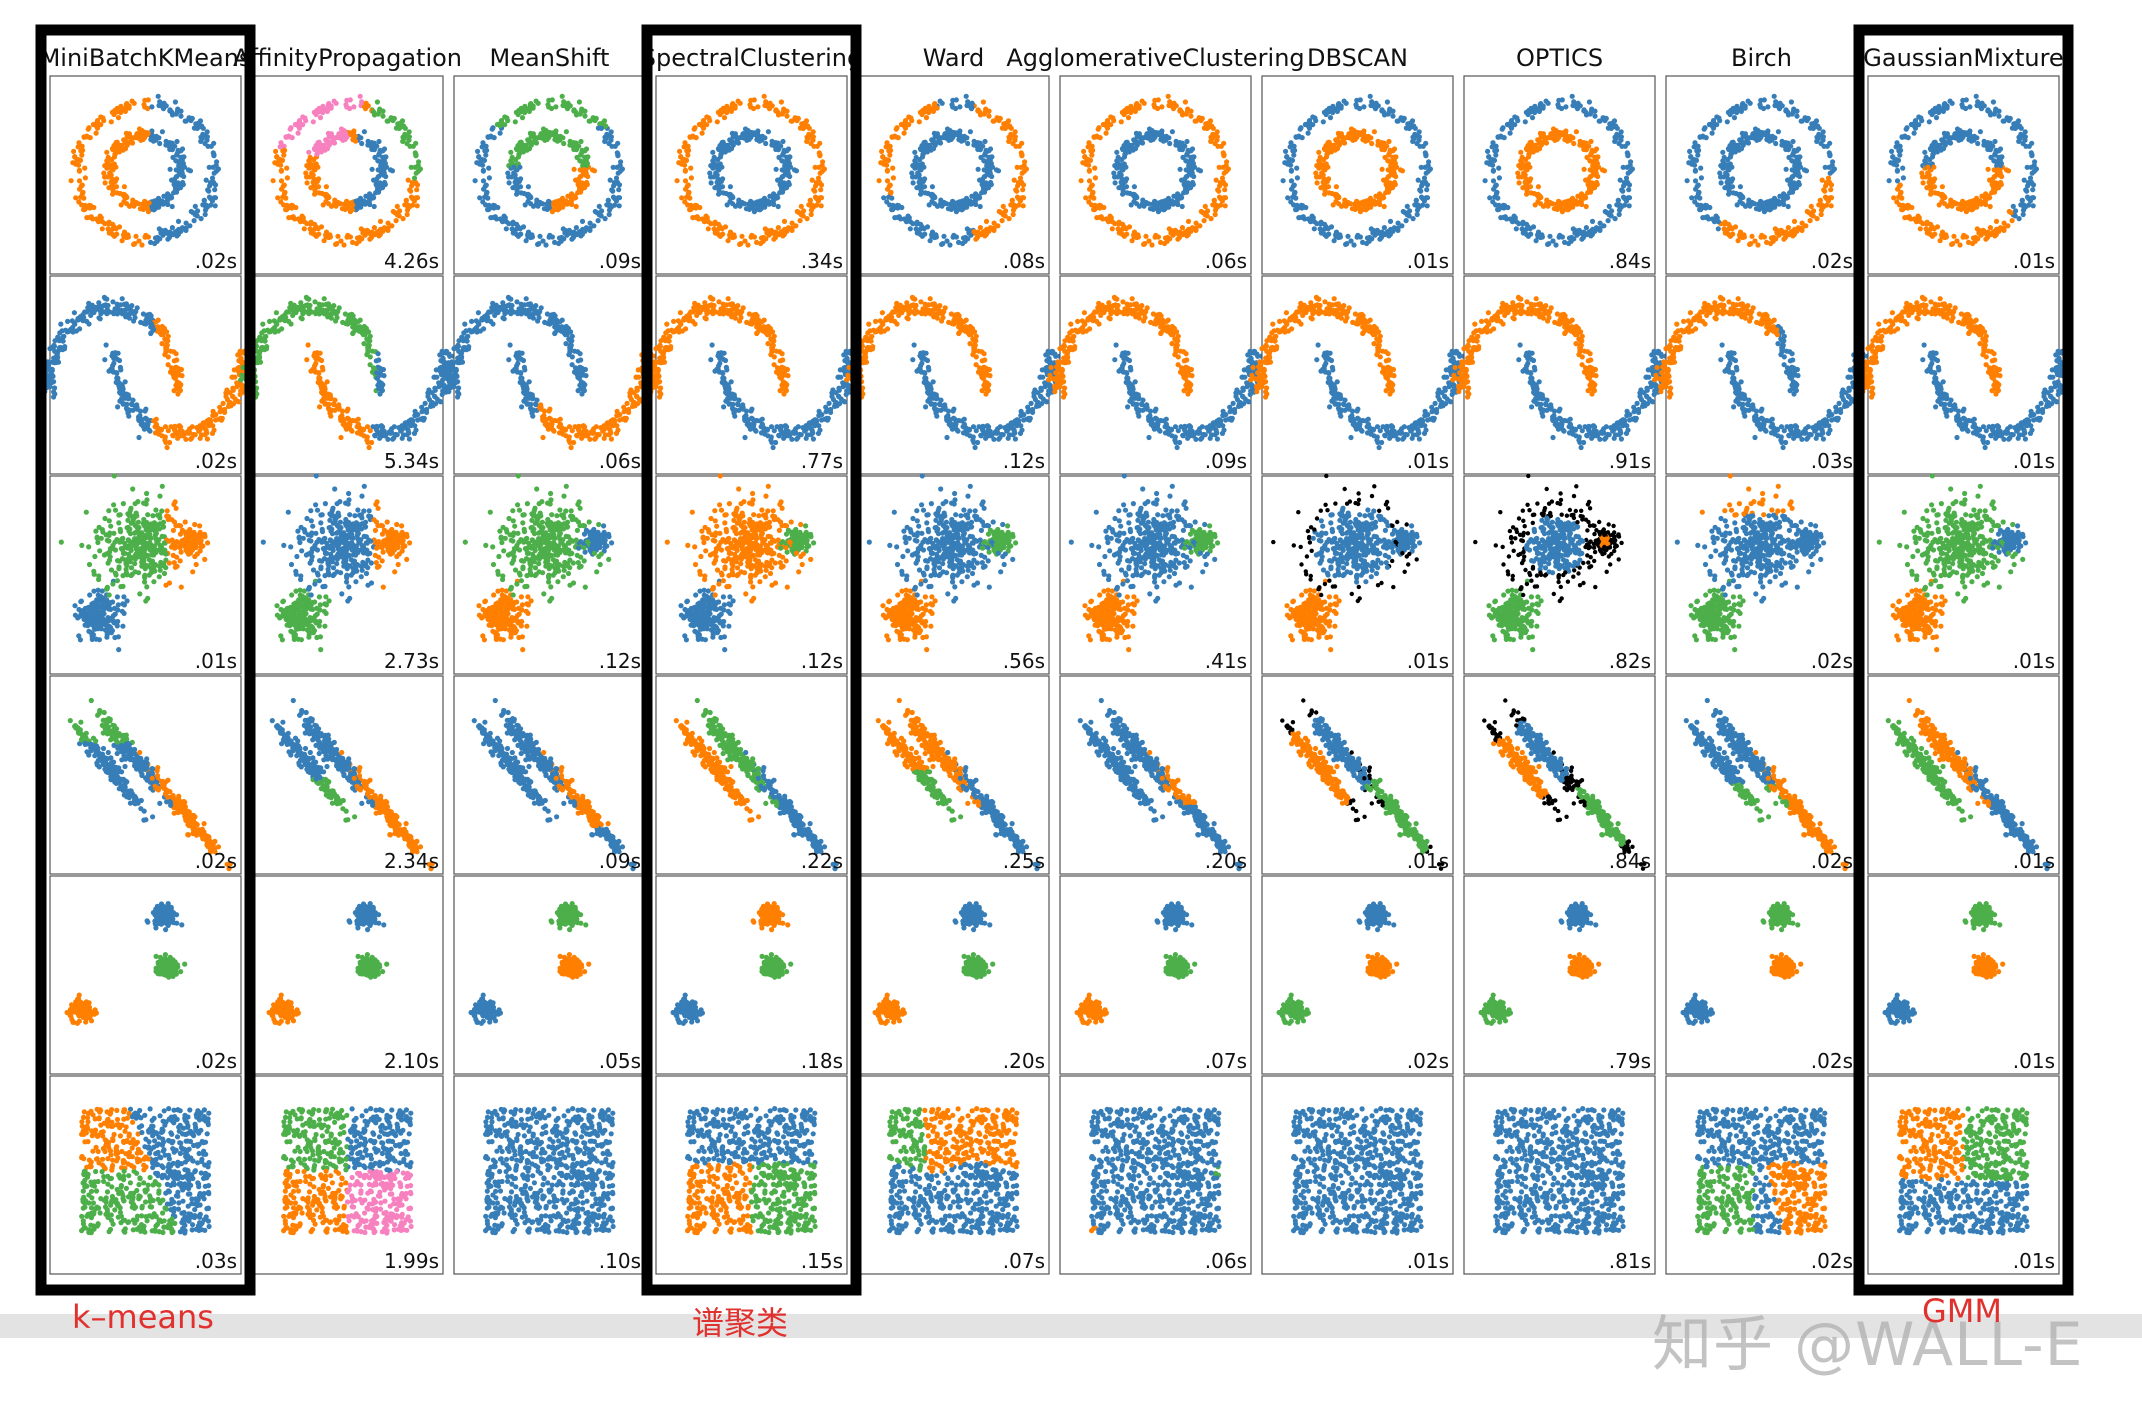 The width and height of the screenshot is (2142, 1416). Describe the element at coordinates (550, 58) in the screenshot. I see `method-title: MeanShift` at that location.